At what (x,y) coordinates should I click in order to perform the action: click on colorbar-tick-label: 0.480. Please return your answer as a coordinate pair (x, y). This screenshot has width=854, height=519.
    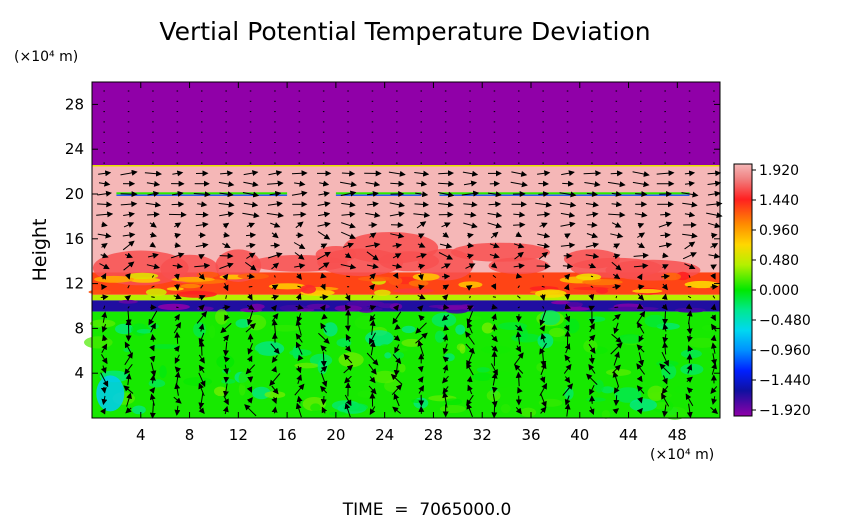
    Looking at the image, I should click on (779, 261).